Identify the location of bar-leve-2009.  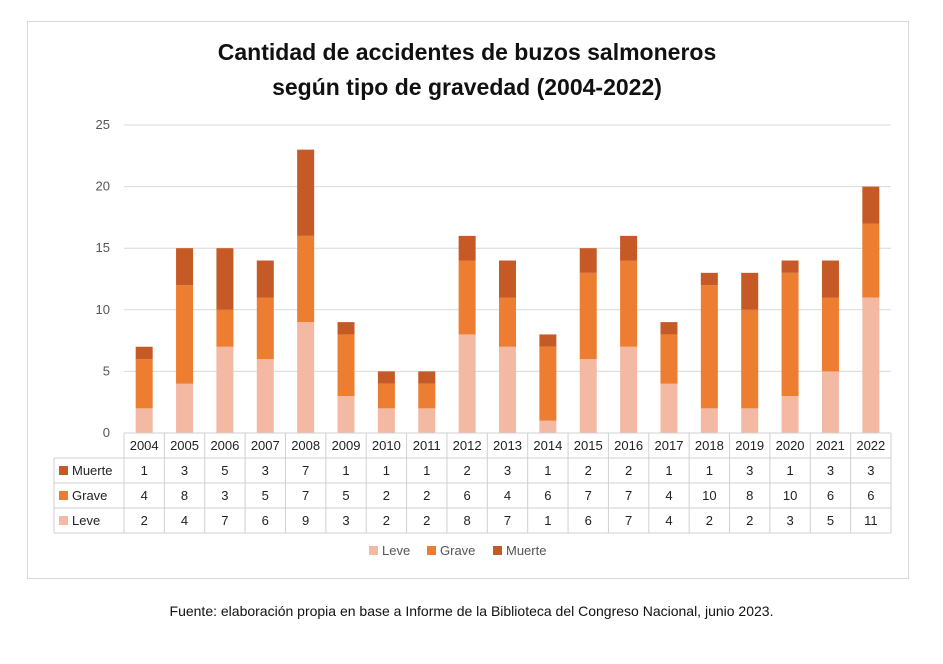
(346, 414).